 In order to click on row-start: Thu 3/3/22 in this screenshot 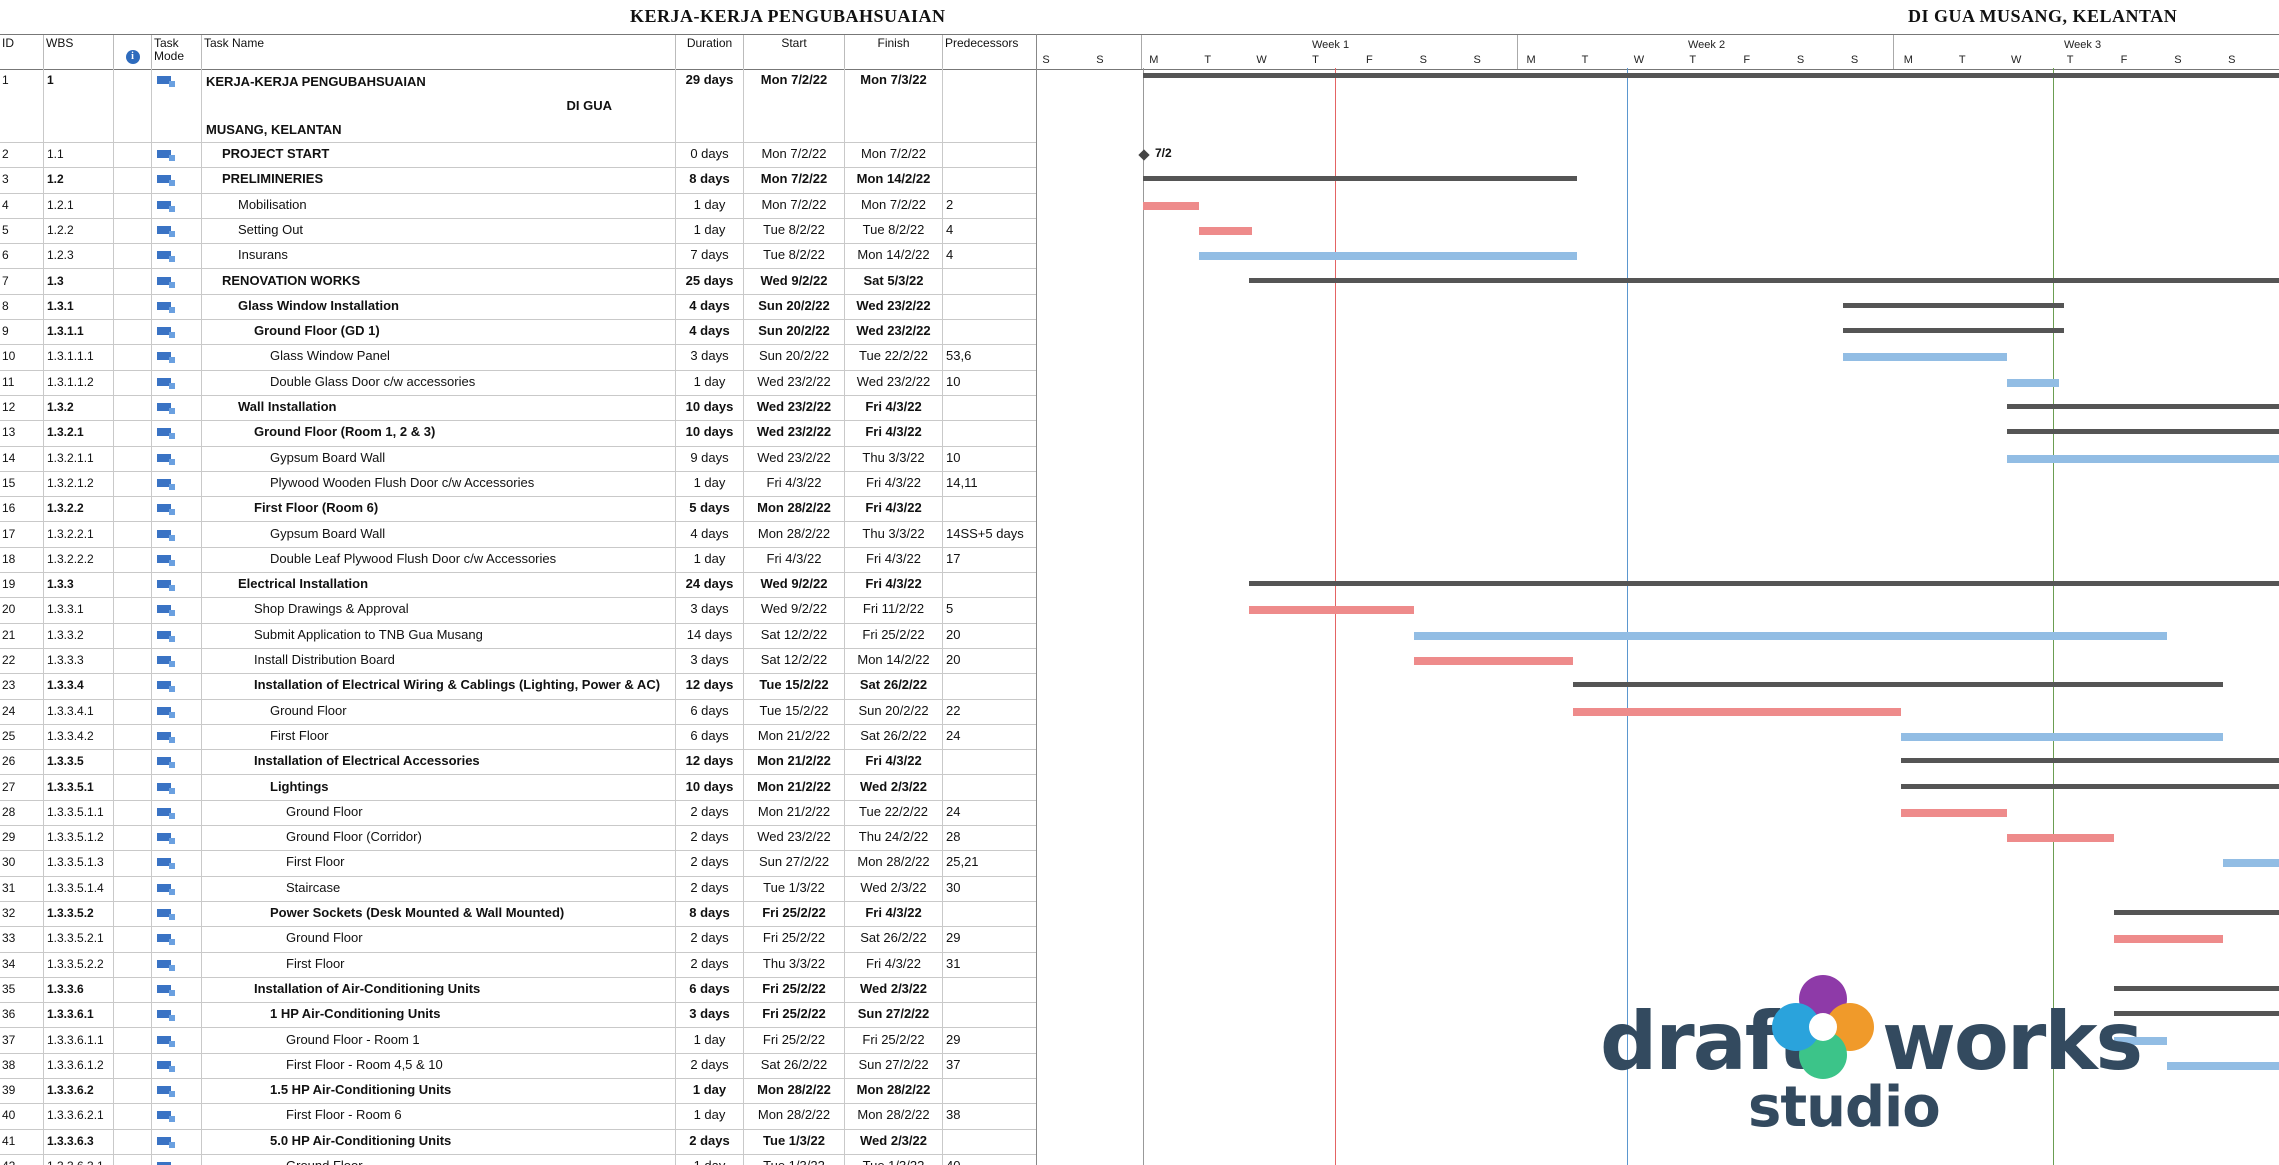, I will do `click(794, 964)`.